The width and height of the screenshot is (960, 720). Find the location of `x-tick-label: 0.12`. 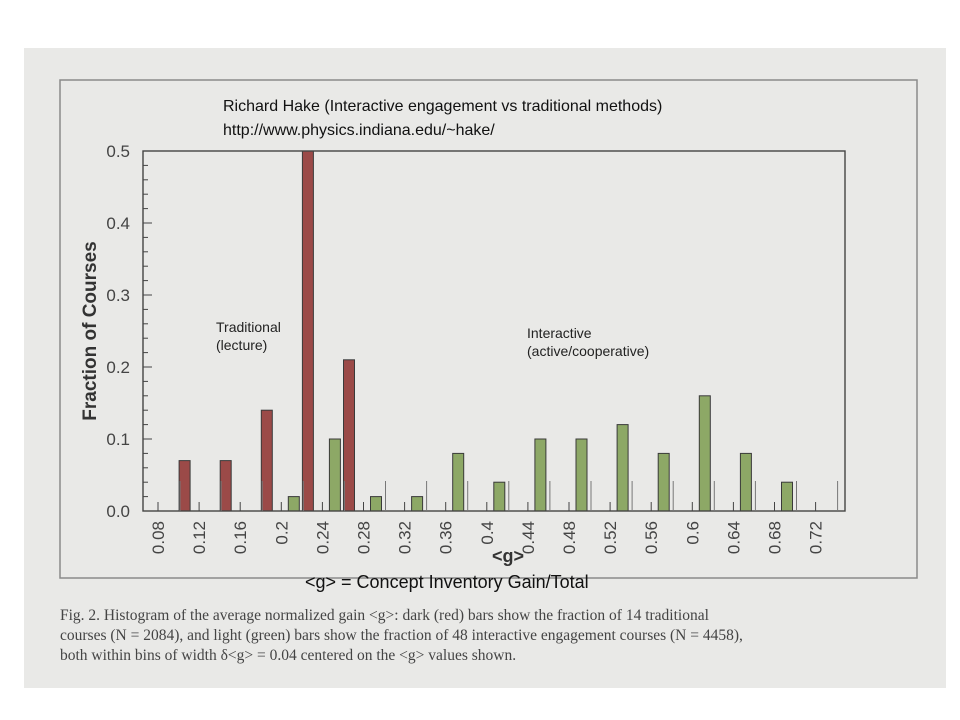

x-tick-label: 0.12 is located at coordinates (199, 537).